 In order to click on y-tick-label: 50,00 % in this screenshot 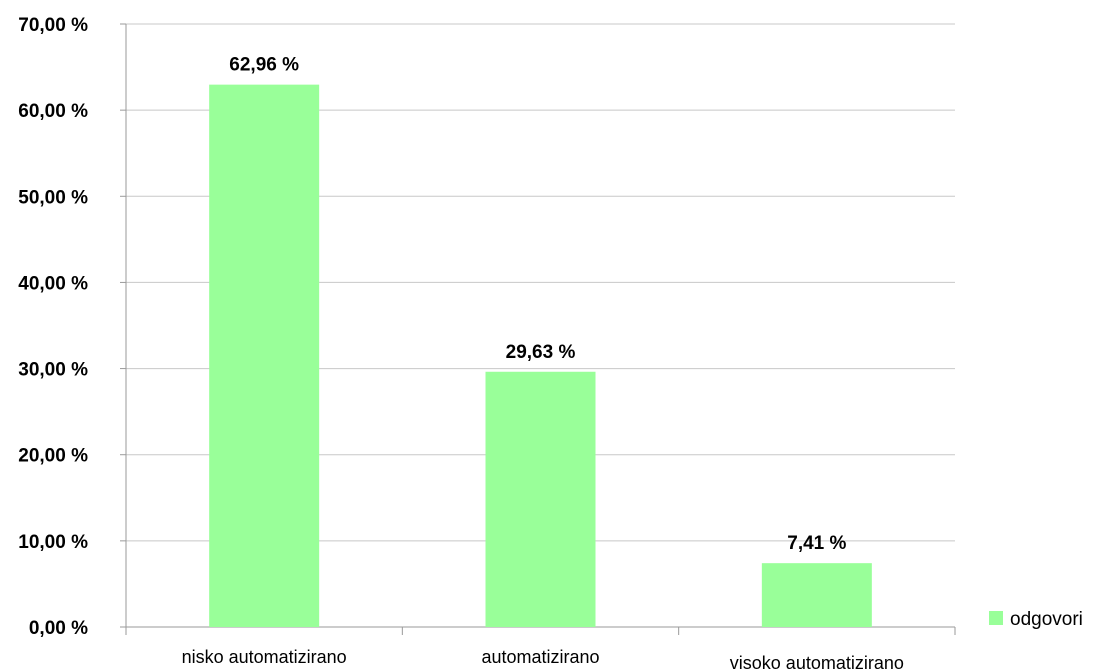, I will do `click(53, 197)`.